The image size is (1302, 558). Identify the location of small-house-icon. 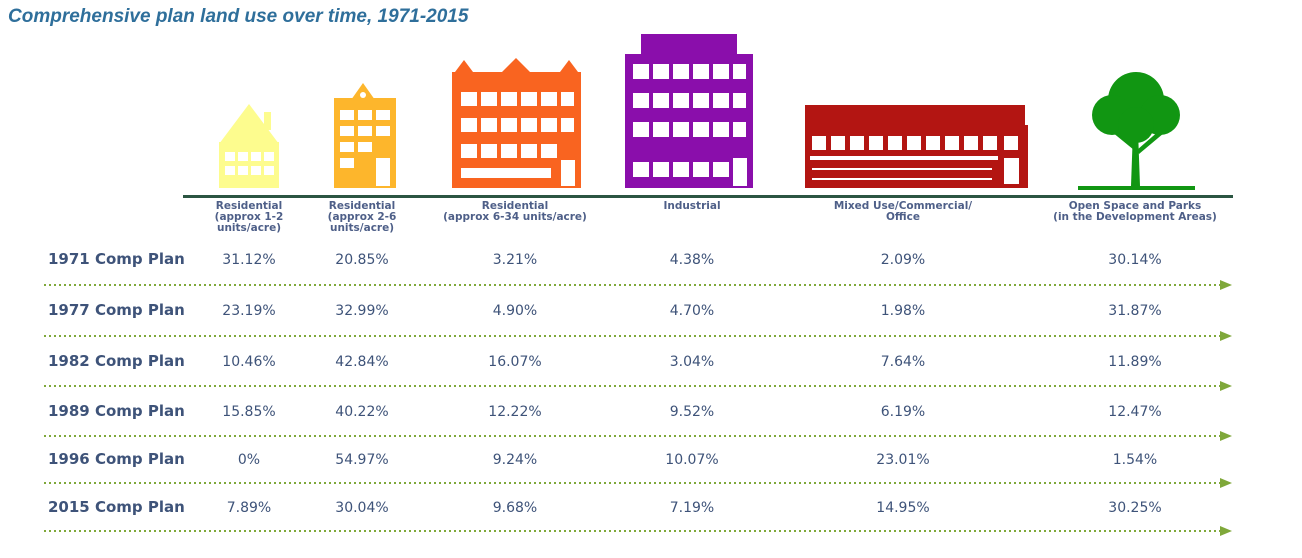
(249, 146).